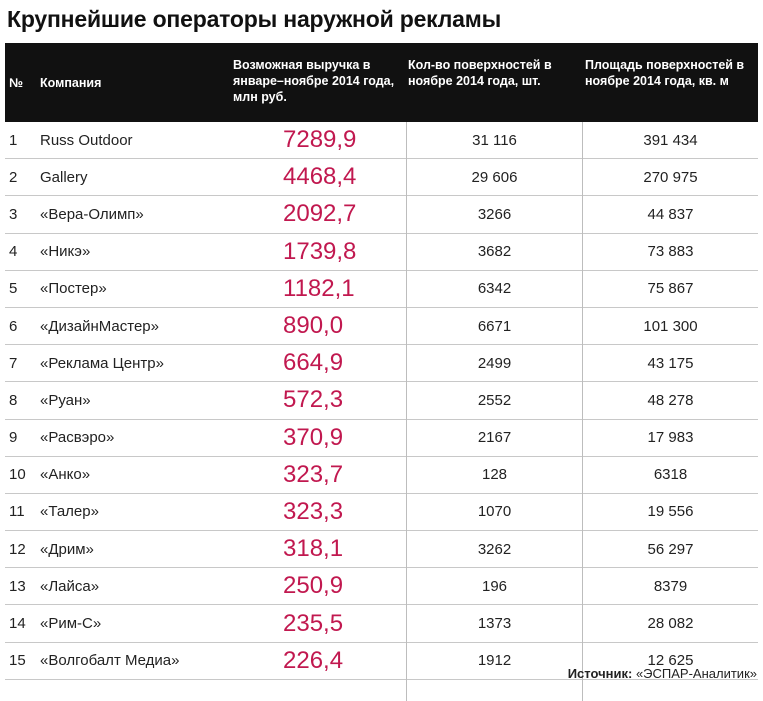 Image resolution: width=763 pixels, height=701 pixels. What do you see at coordinates (77, 438) in the screenshot?
I see `row-company: «Расвэро»` at bounding box center [77, 438].